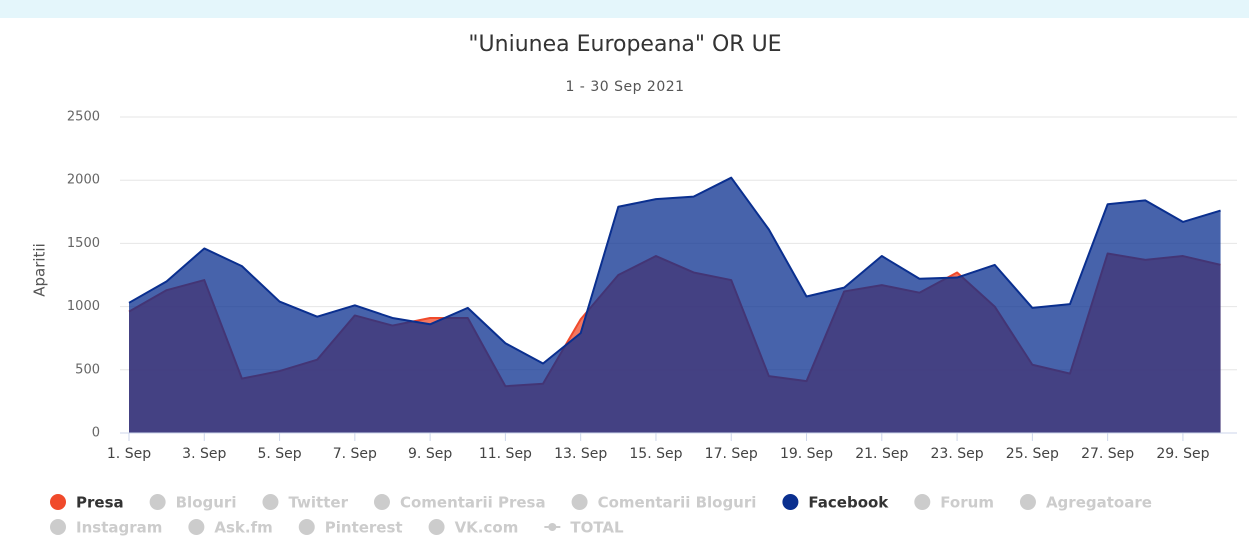  I want to click on legend-item: Agregatoare, so click(1085, 503).